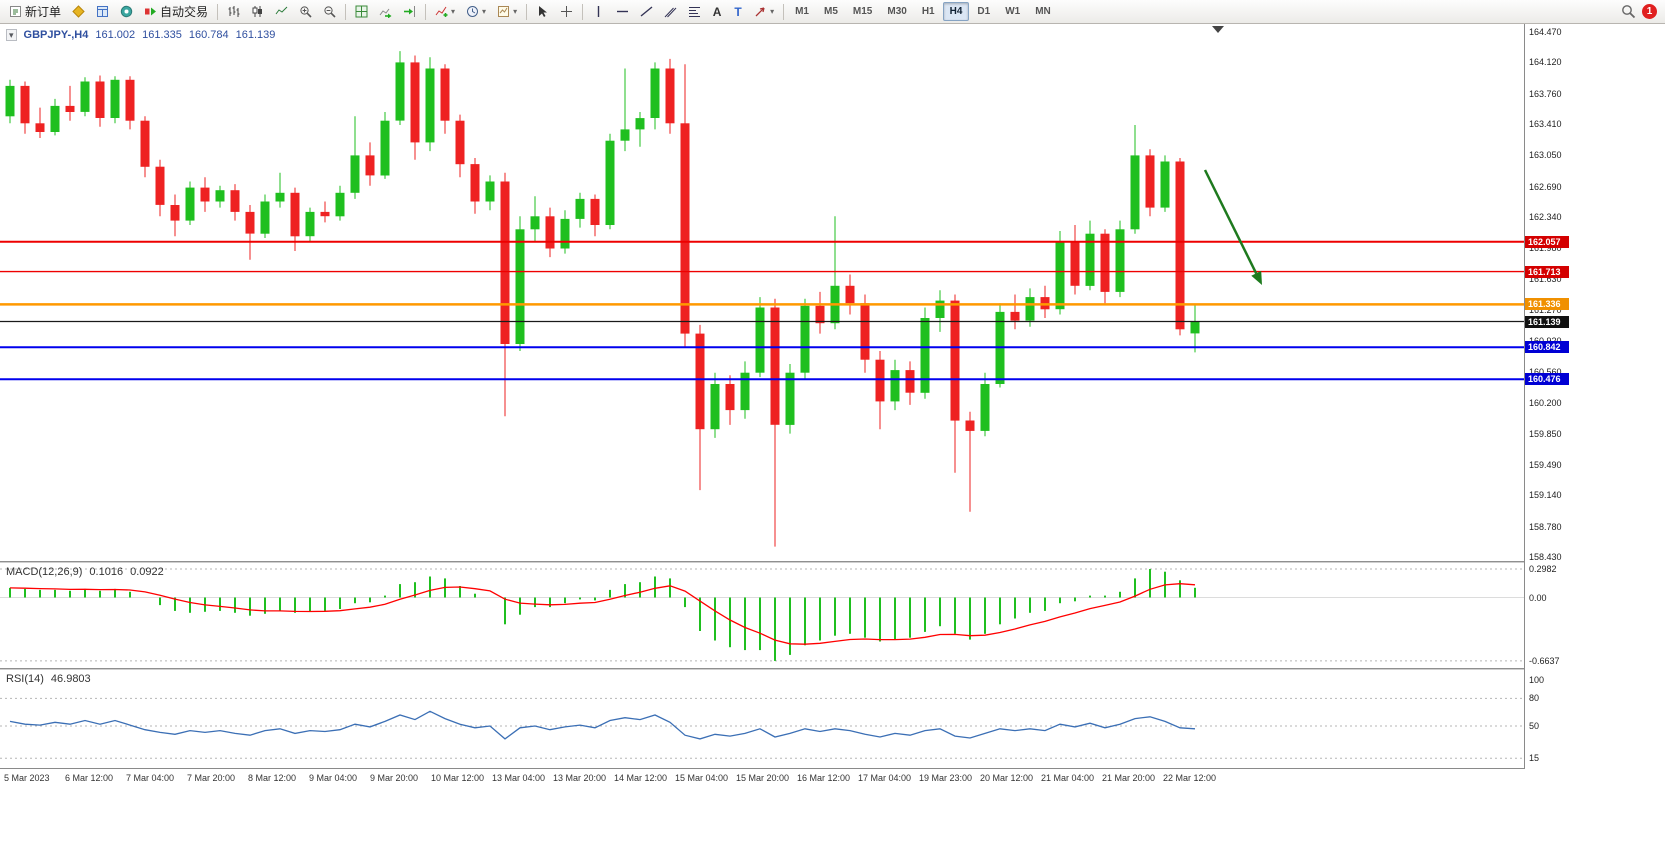  I want to click on fibonacci-button, so click(694, 12).